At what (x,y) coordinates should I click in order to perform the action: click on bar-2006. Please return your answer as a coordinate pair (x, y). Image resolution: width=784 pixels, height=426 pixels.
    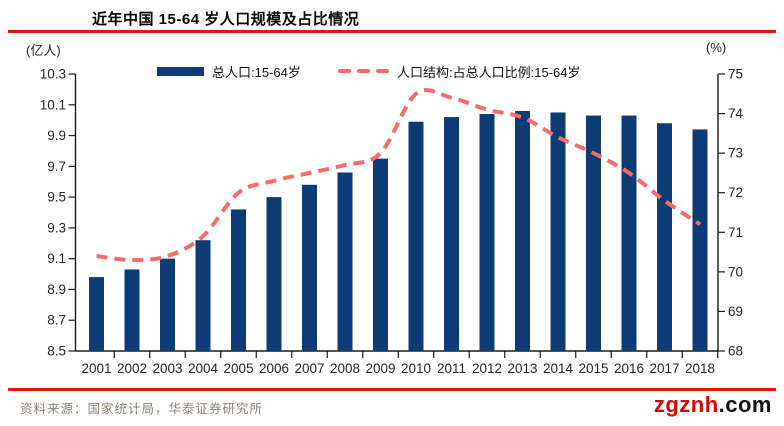
    Looking at the image, I should click on (274, 274).